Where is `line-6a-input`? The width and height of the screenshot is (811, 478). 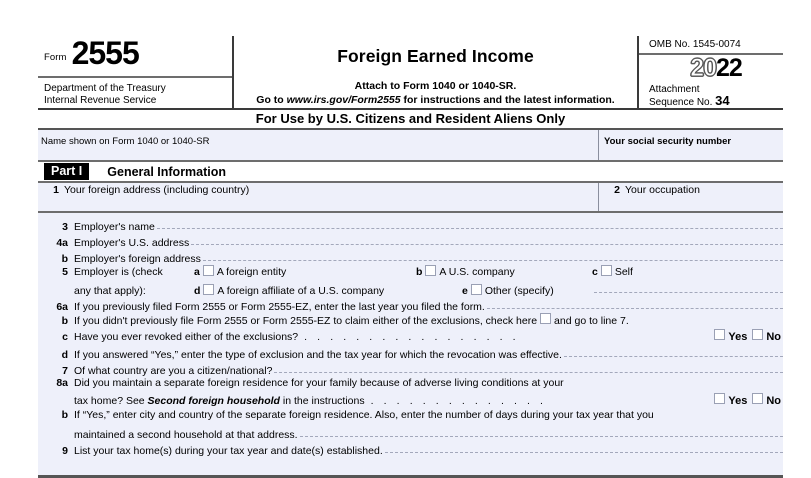 line-6a-input is located at coordinates (634, 303).